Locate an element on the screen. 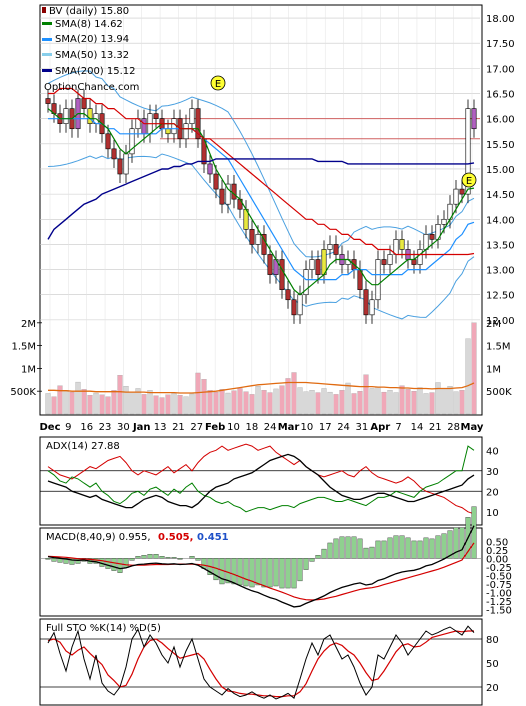  y-tick-label: 40 is located at coordinates (492, 451).